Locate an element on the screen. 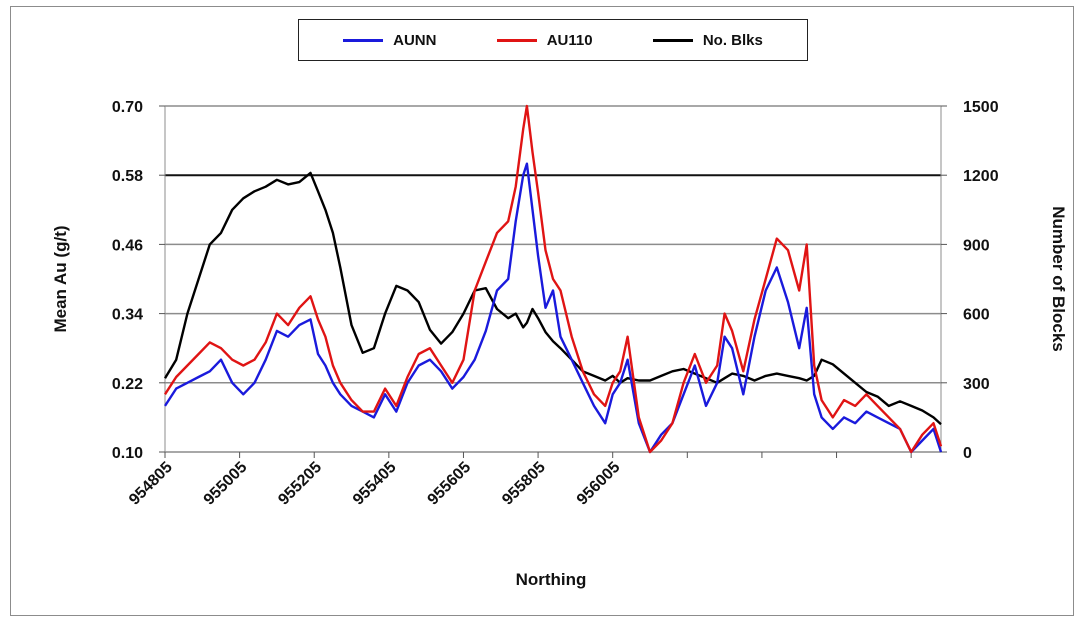  x-tick-label: 955005 is located at coordinates (226, 484).